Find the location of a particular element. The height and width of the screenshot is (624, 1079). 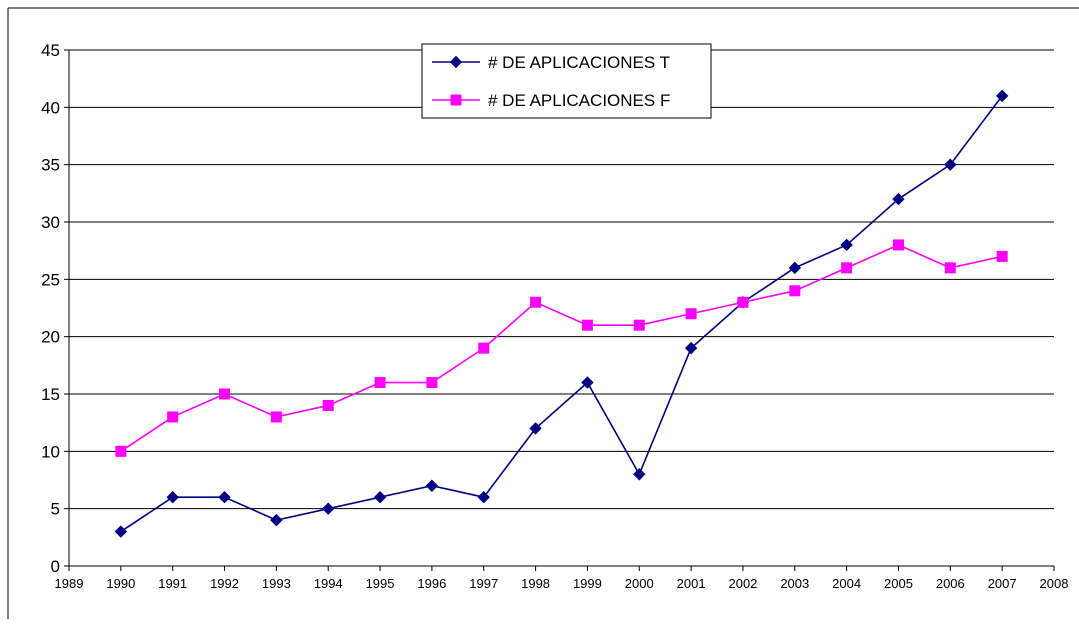

y-tick-labels: 0 5 10 15 20 25 30 35 40 45 is located at coordinates (50, 308).